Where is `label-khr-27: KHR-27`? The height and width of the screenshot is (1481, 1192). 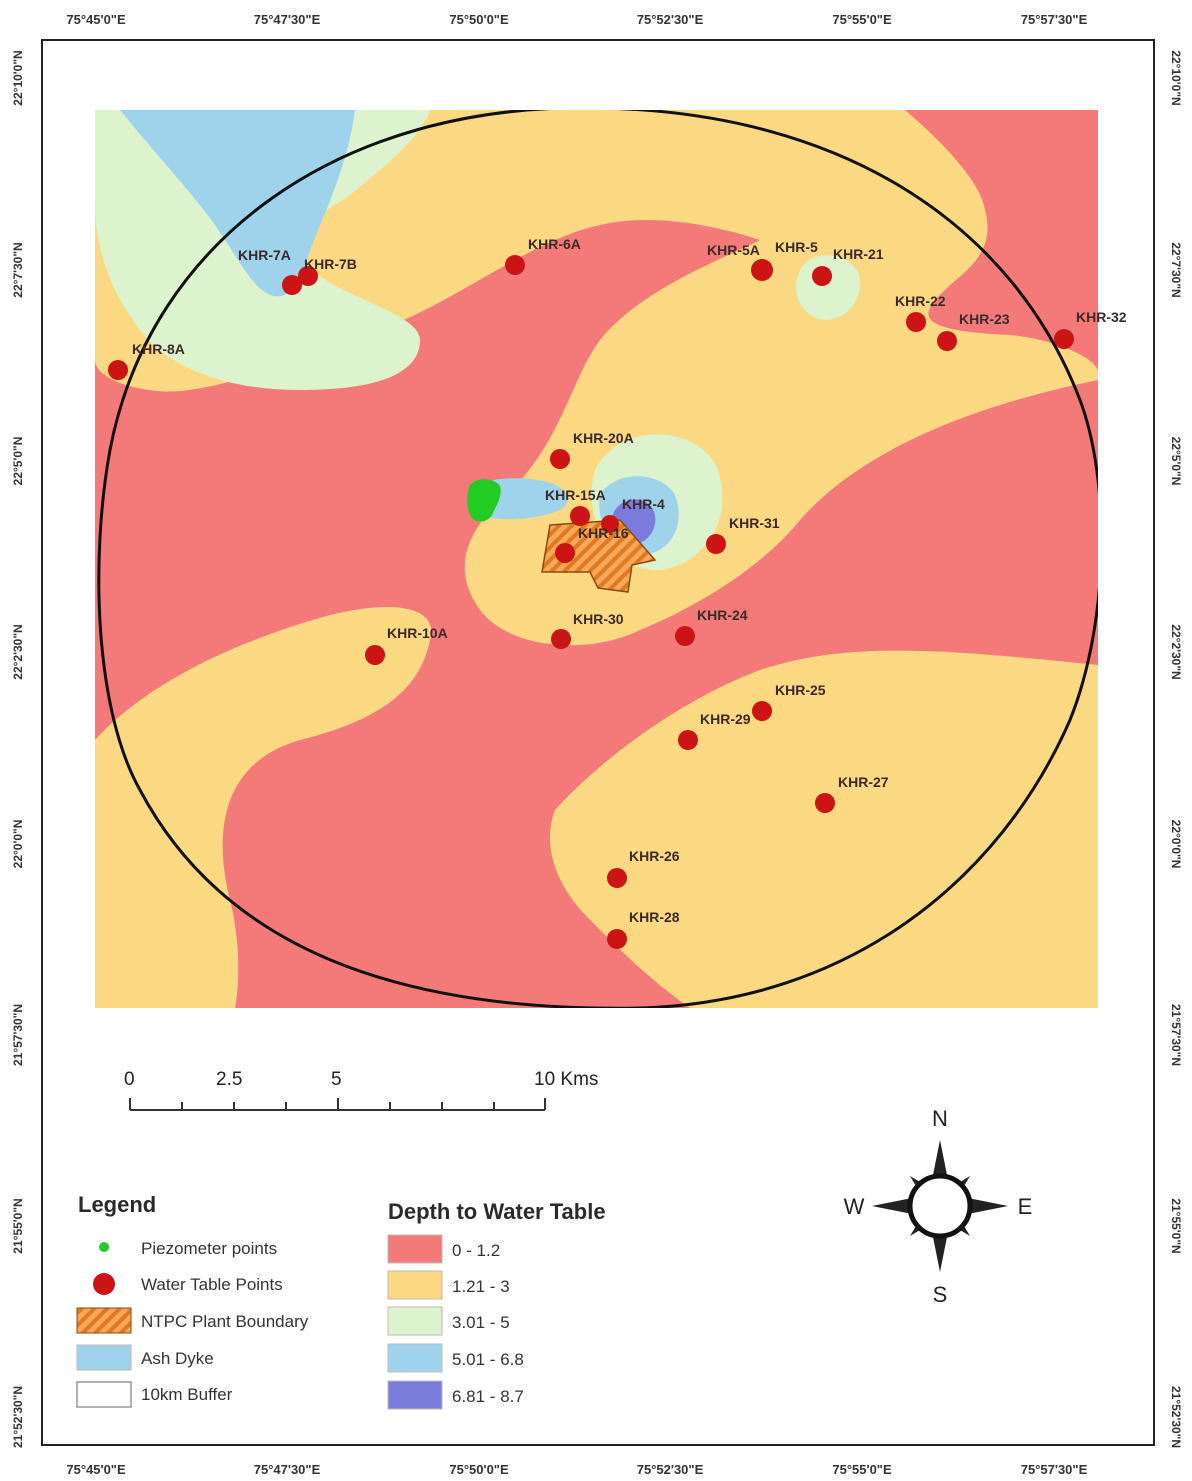
label-khr-27: KHR-27 is located at coordinates (863, 782).